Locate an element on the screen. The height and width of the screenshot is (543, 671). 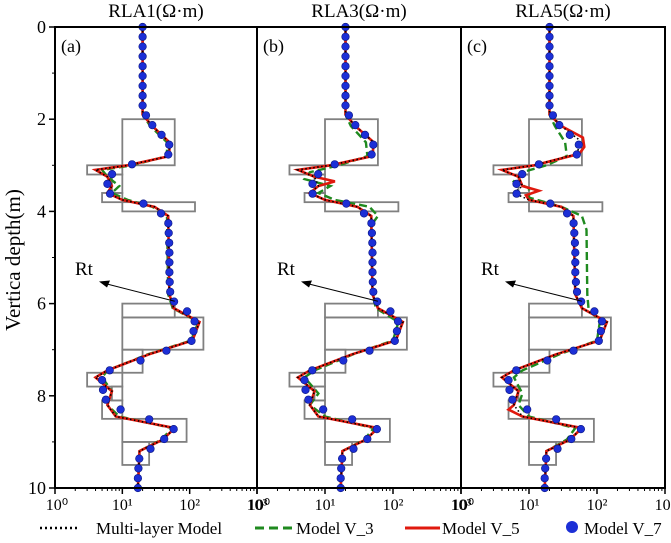
legend-label-multilayer: Multi-layer Model is located at coordinates (159, 528).